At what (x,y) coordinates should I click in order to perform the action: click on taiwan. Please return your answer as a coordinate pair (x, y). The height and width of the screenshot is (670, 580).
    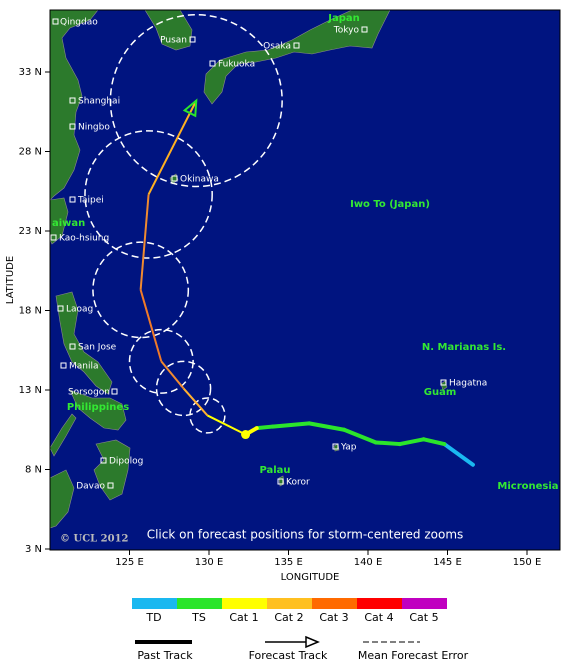
    Looking at the image, I should click on (59, 221).